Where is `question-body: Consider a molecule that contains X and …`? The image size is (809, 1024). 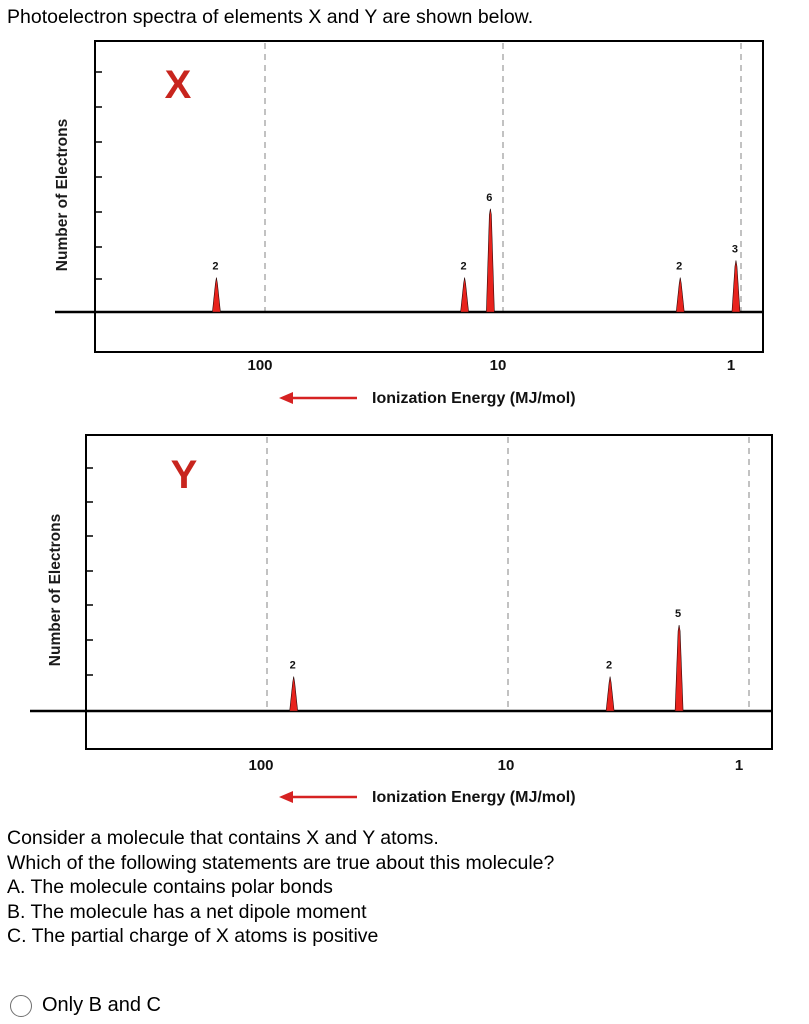
question-body: Consider a molecule that contains X and … is located at coordinates (280, 887).